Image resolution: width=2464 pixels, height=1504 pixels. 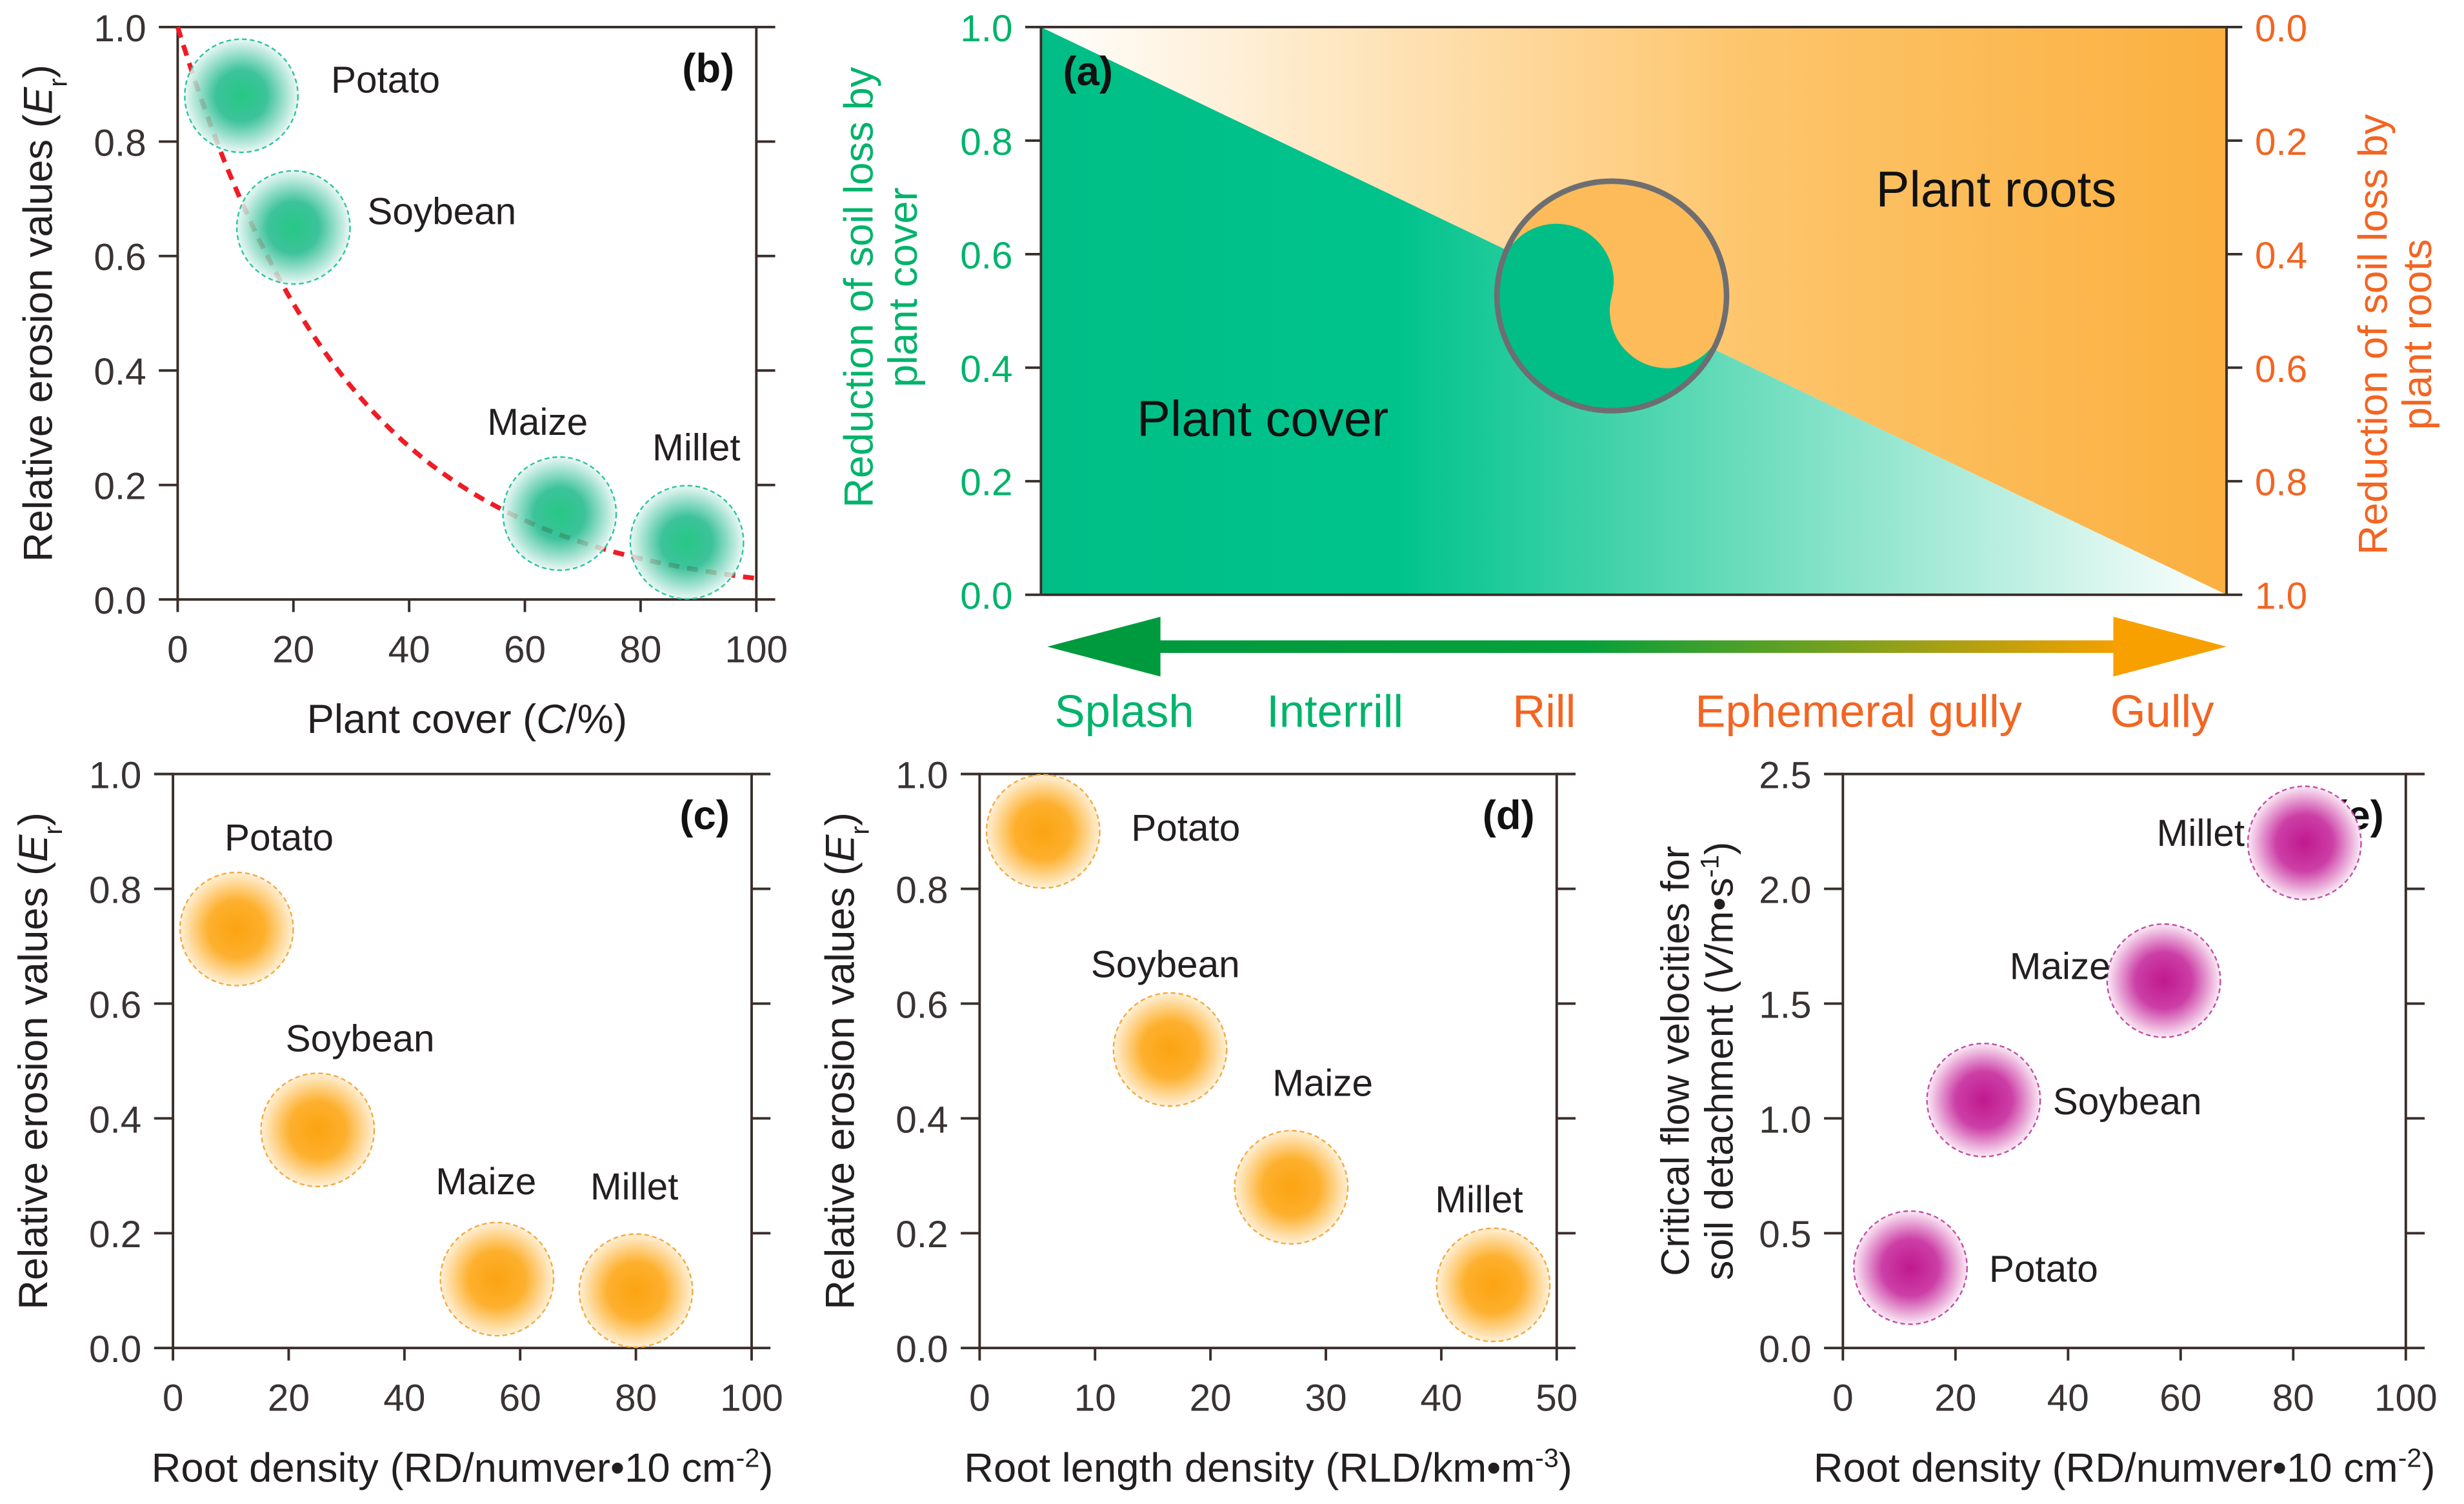 What do you see at coordinates (1859, 711) in the screenshot?
I see `process-label: Ephemeral gully` at bounding box center [1859, 711].